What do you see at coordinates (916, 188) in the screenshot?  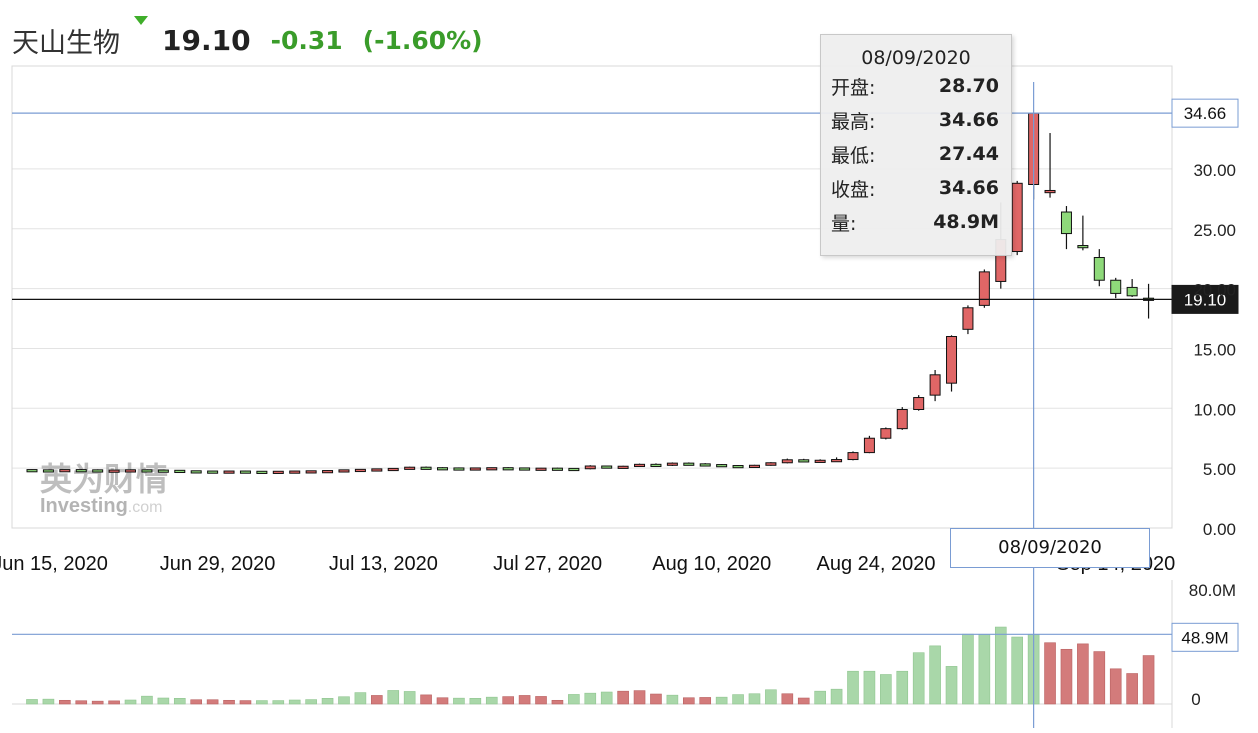 I see `tooltip-row-close: 收盘: 34.66` at bounding box center [916, 188].